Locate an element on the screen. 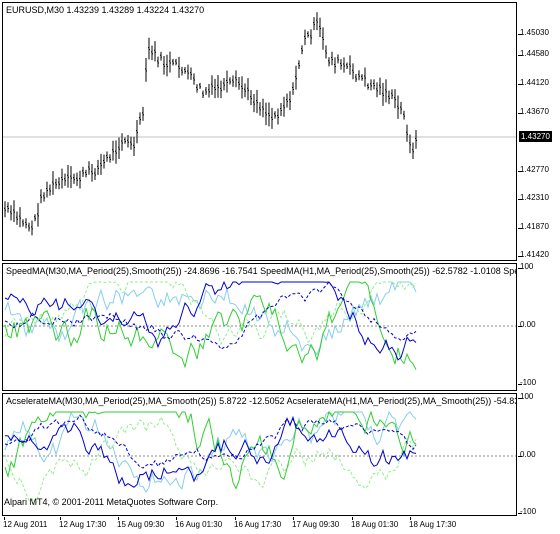  acceleratema-blue-line is located at coordinates (210, 451).